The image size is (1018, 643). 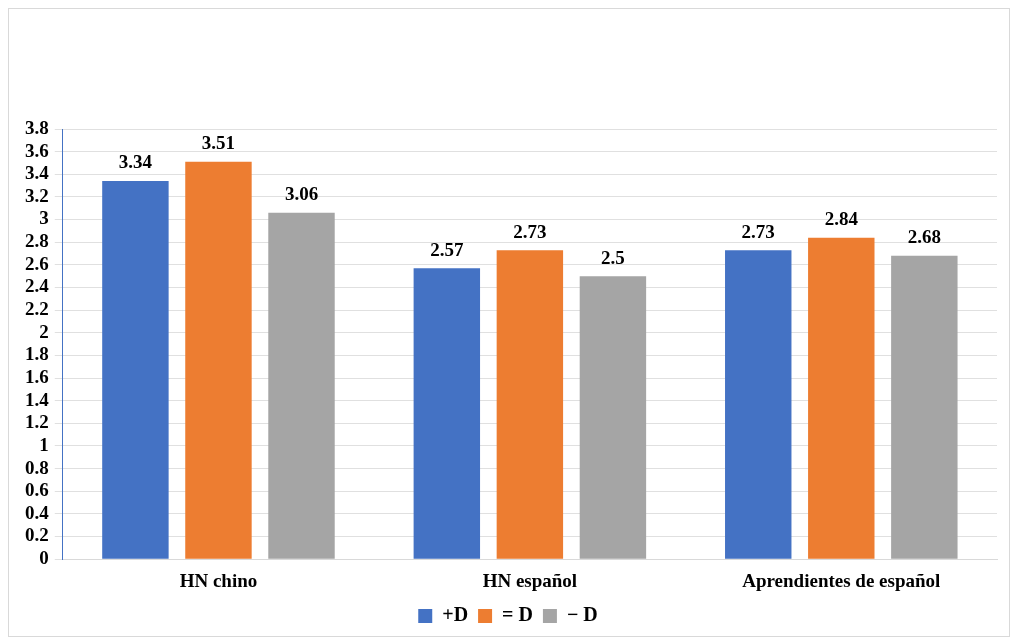 I want to click on data-label: 3.06, so click(x=301, y=194).